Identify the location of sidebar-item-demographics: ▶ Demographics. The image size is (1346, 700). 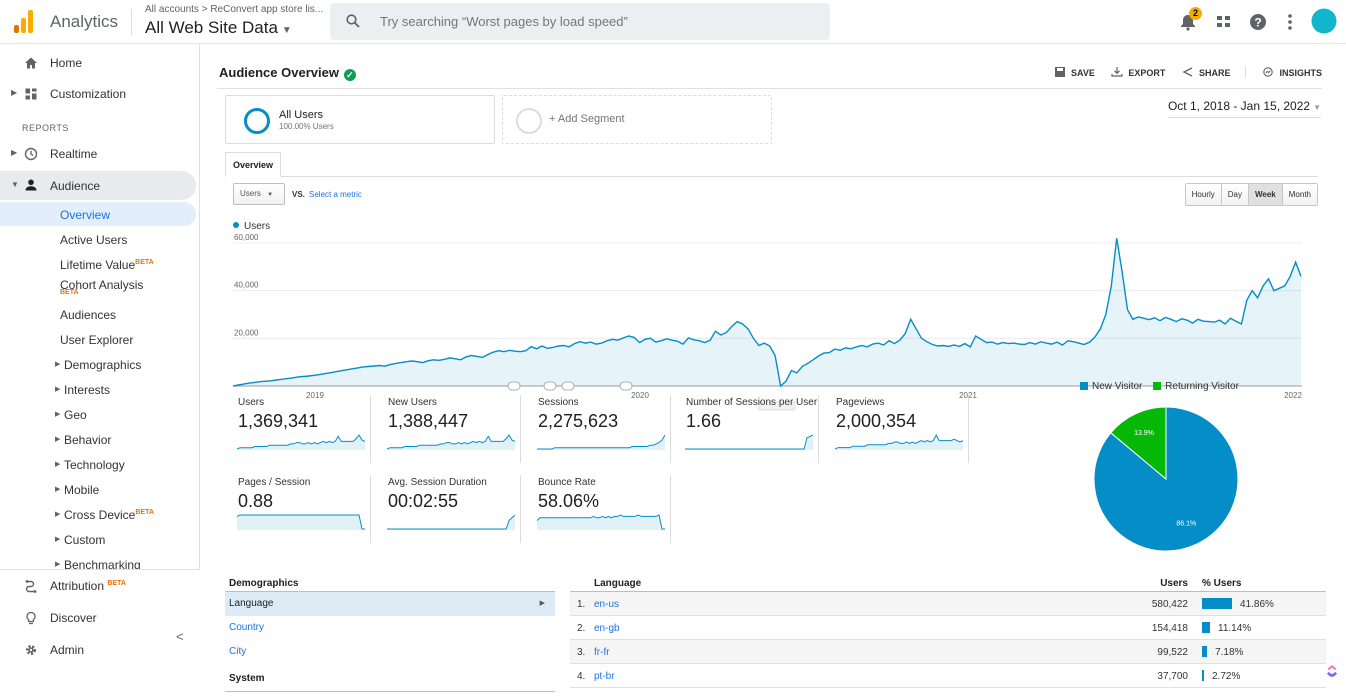
(98, 364).